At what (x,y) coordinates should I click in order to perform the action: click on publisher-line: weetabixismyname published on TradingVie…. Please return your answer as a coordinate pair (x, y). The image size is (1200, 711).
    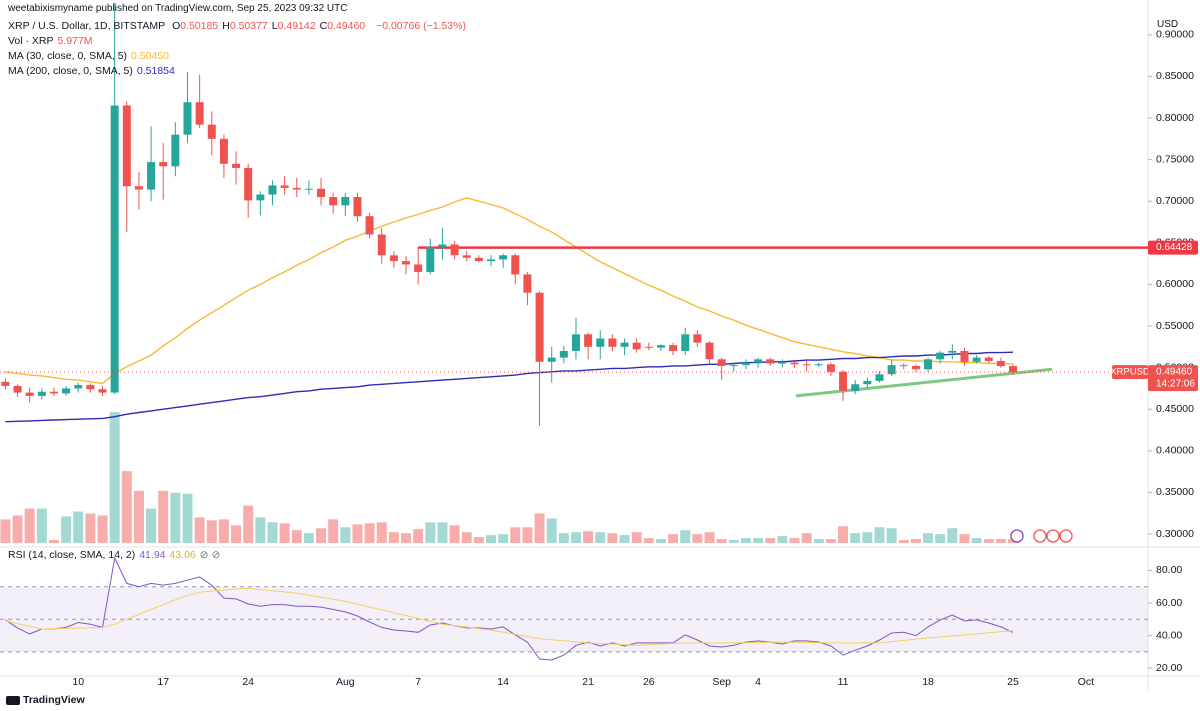
    Looking at the image, I should click on (179, 8).